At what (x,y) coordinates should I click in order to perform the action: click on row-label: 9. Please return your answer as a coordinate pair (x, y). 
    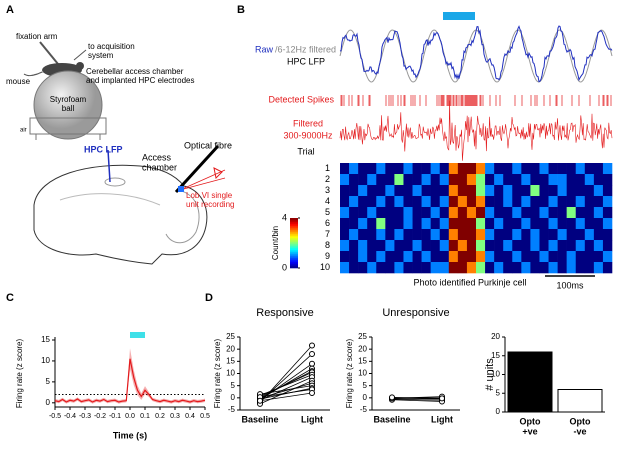
    Looking at the image, I should click on (327, 256).